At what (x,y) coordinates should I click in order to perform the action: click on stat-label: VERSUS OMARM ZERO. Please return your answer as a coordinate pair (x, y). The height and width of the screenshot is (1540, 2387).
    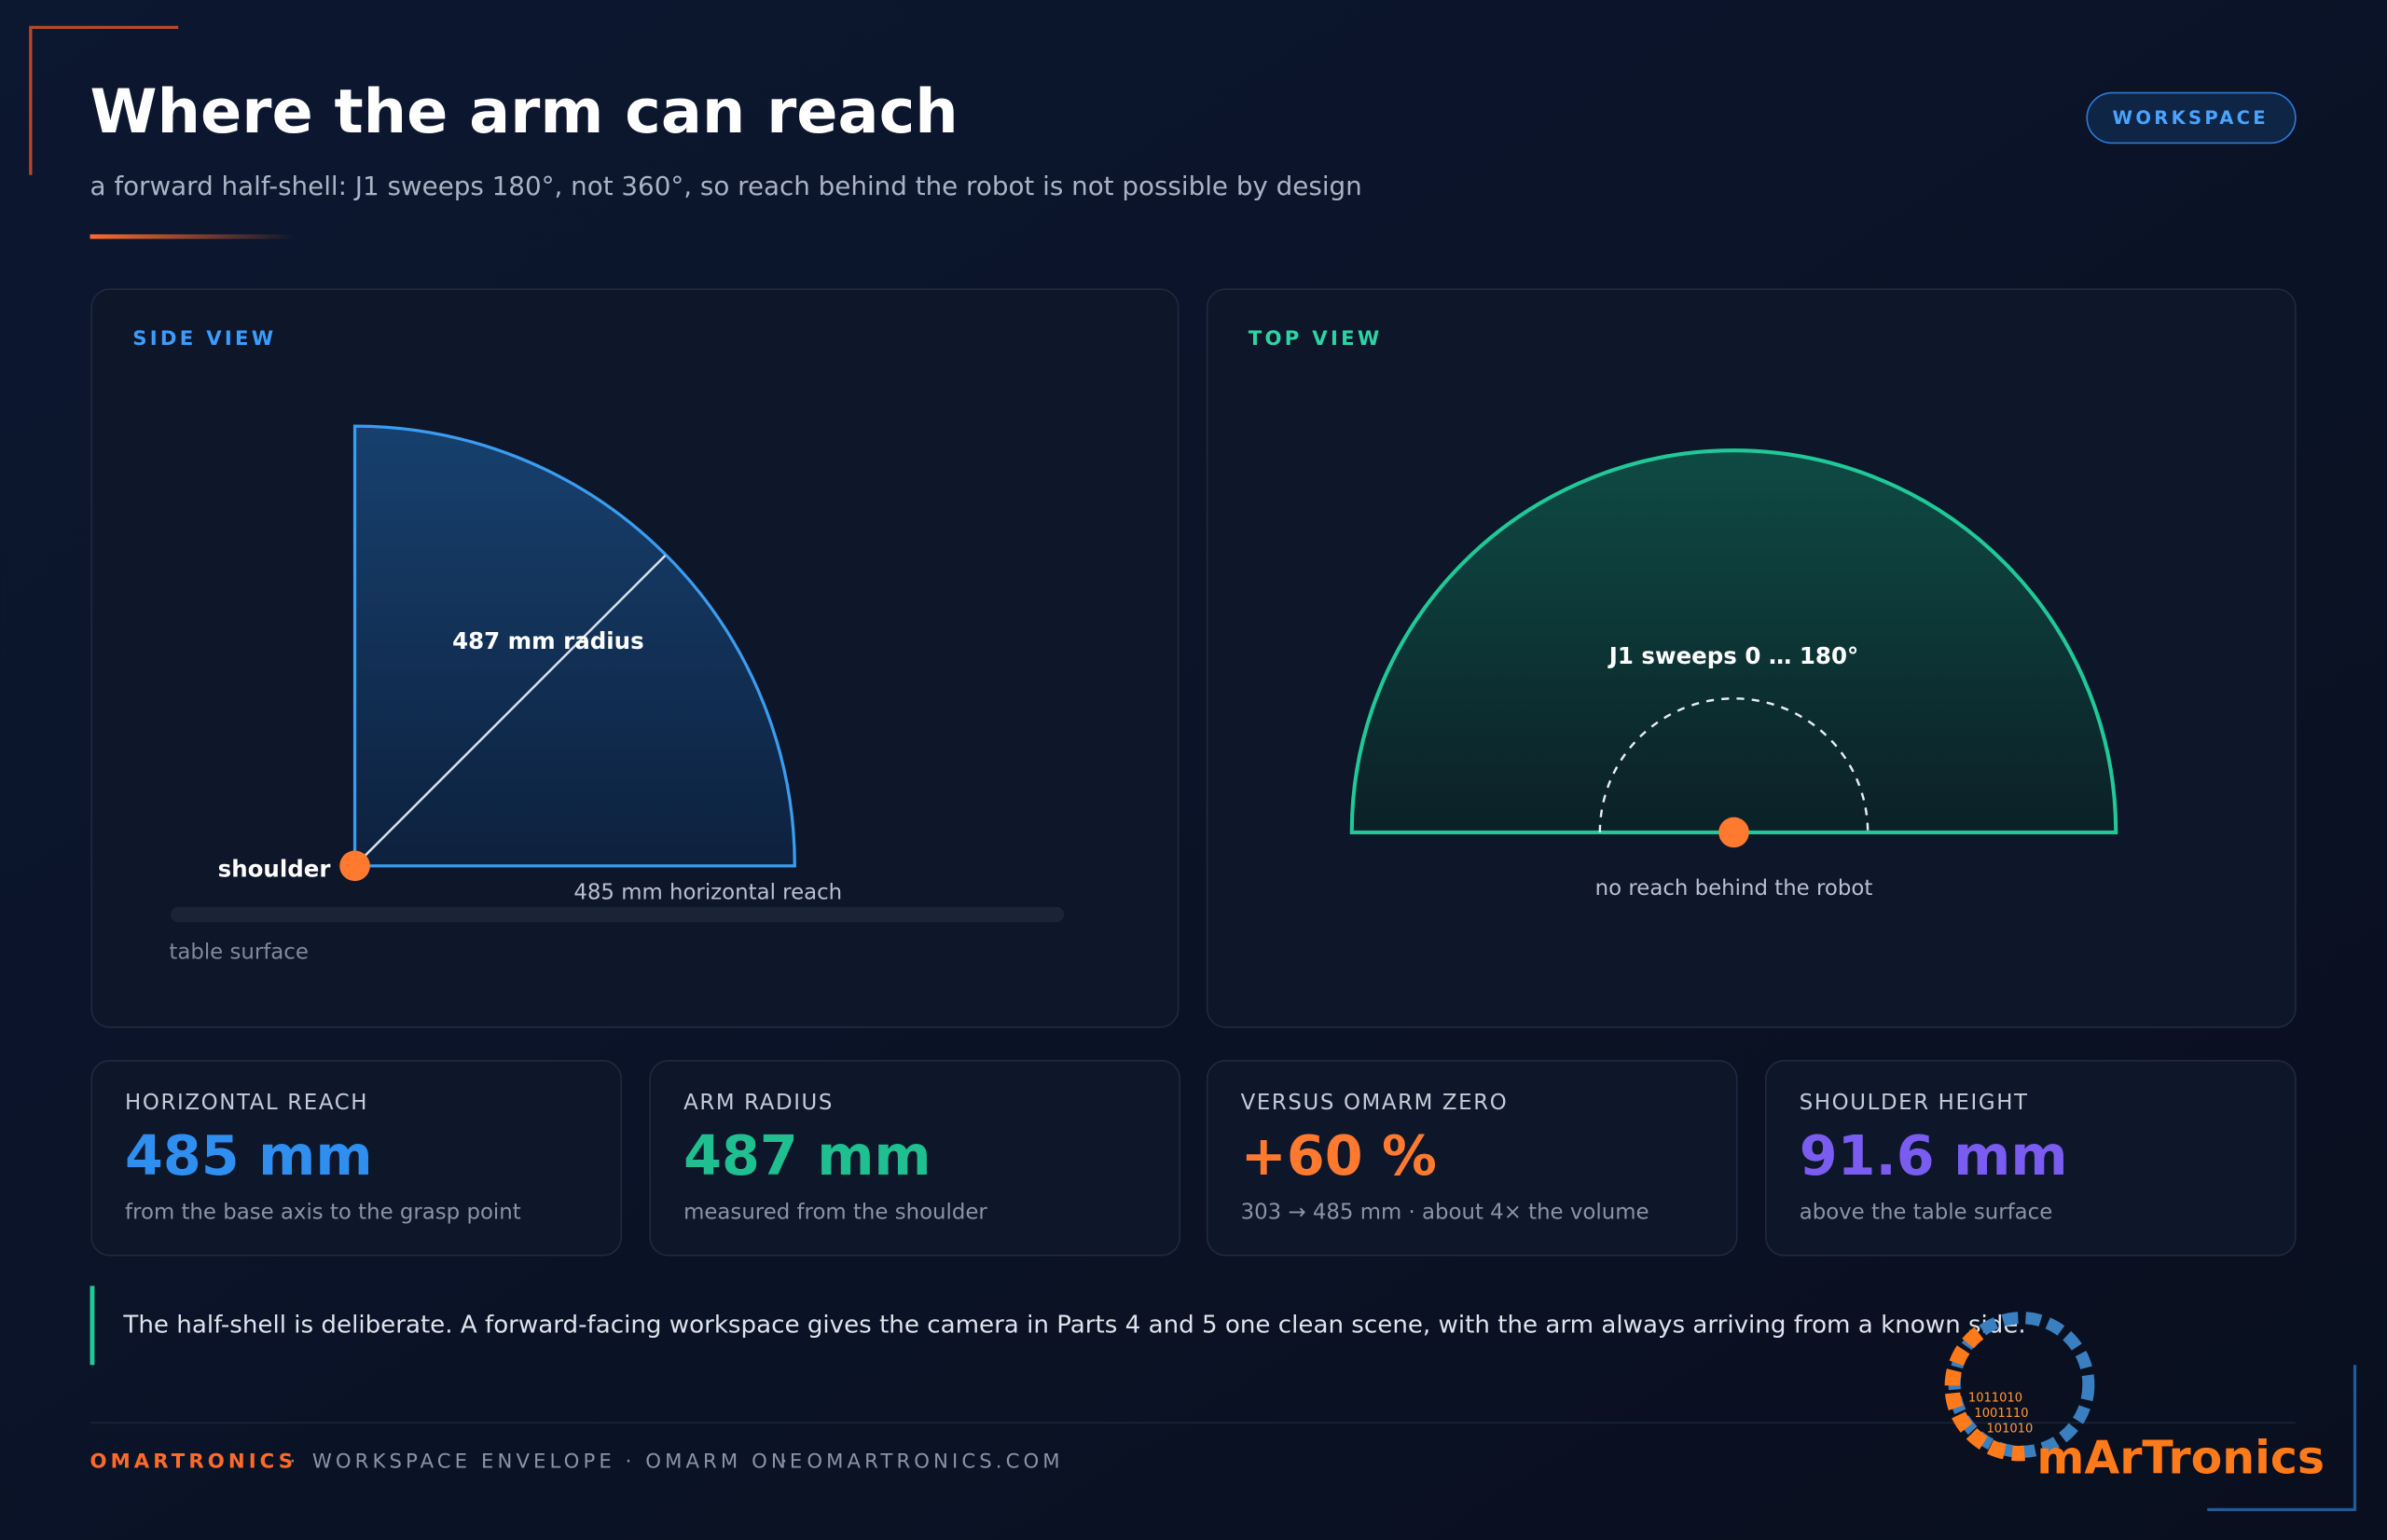
    Looking at the image, I should click on (1375, 1103).